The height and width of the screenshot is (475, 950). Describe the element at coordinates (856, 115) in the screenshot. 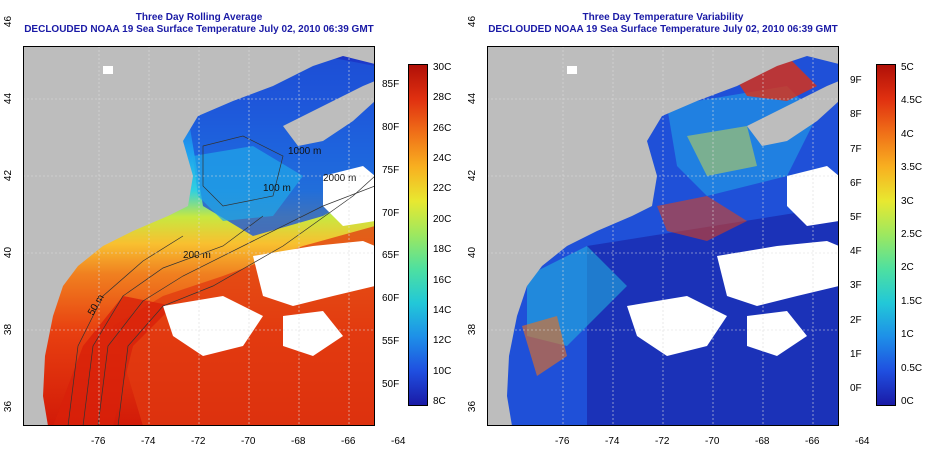

I see `panels.1.colorbar.left_labels-tick-label: 8F` at that location.